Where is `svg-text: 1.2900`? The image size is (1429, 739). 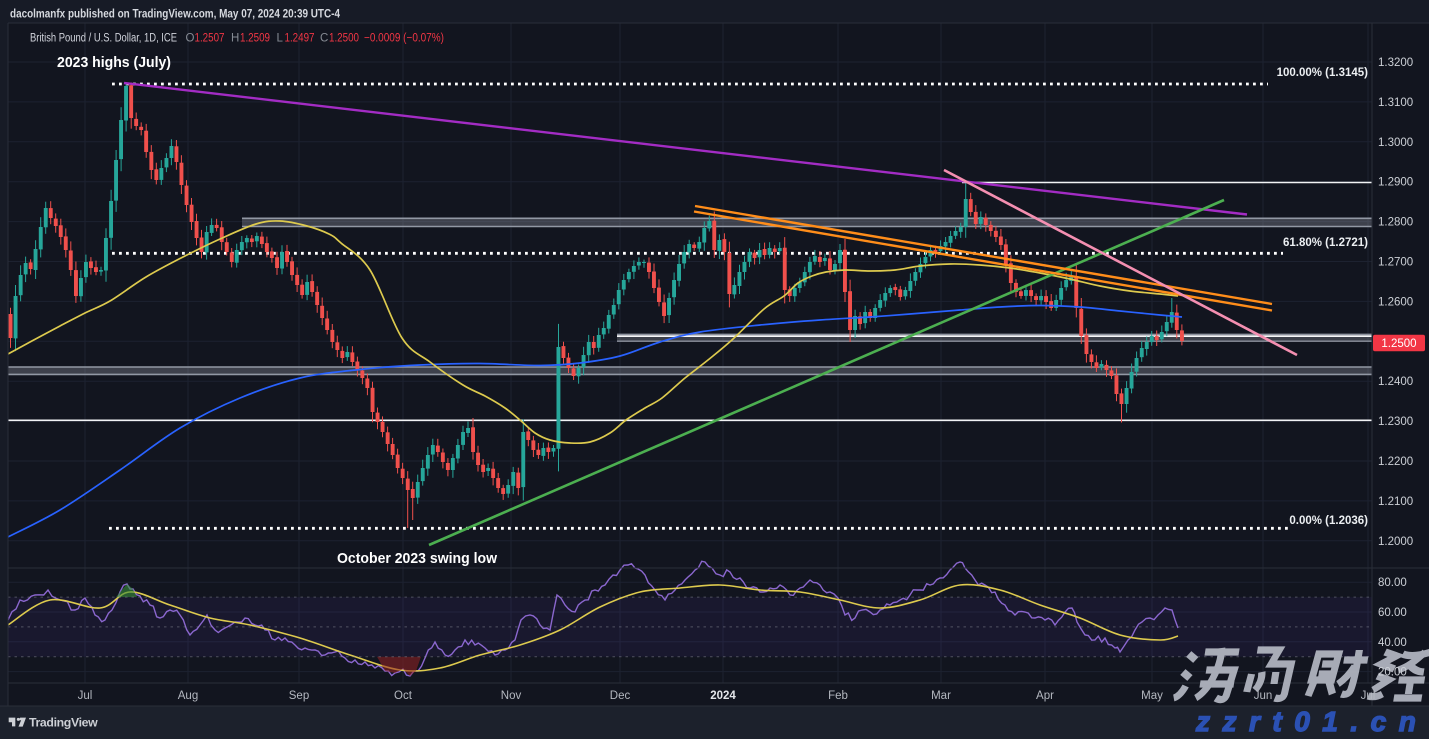 svg-text: 1.2900 is located at coordinates (1395, 183).